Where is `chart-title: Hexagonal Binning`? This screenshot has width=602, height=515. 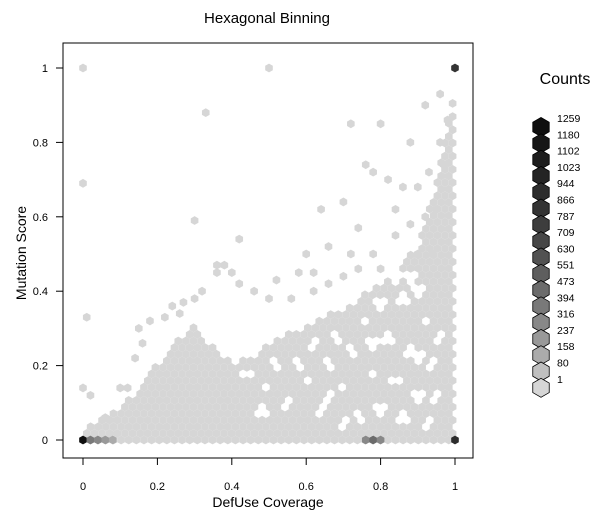
chart-title: Hexagonal Binning is located at coordinates (267, 18).